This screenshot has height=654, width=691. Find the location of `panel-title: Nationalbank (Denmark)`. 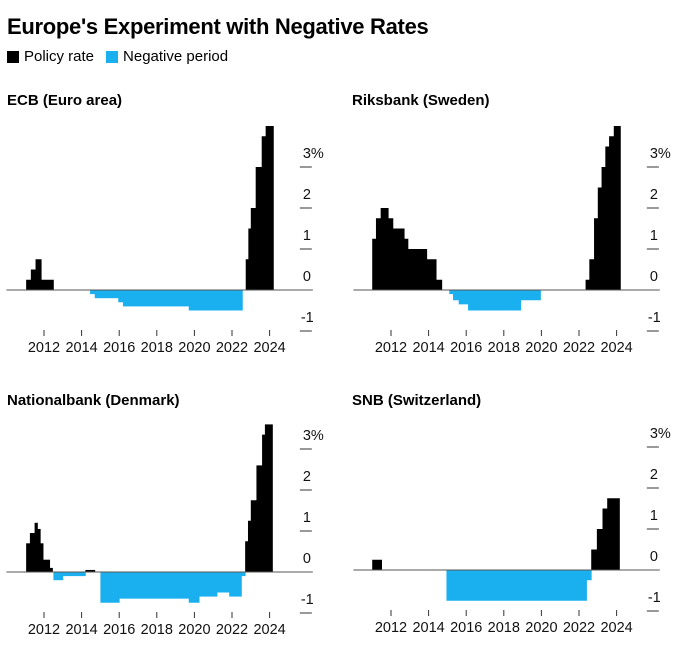

panel-title: Nationalbank (Denmark) is located at coordinates (93, 400).